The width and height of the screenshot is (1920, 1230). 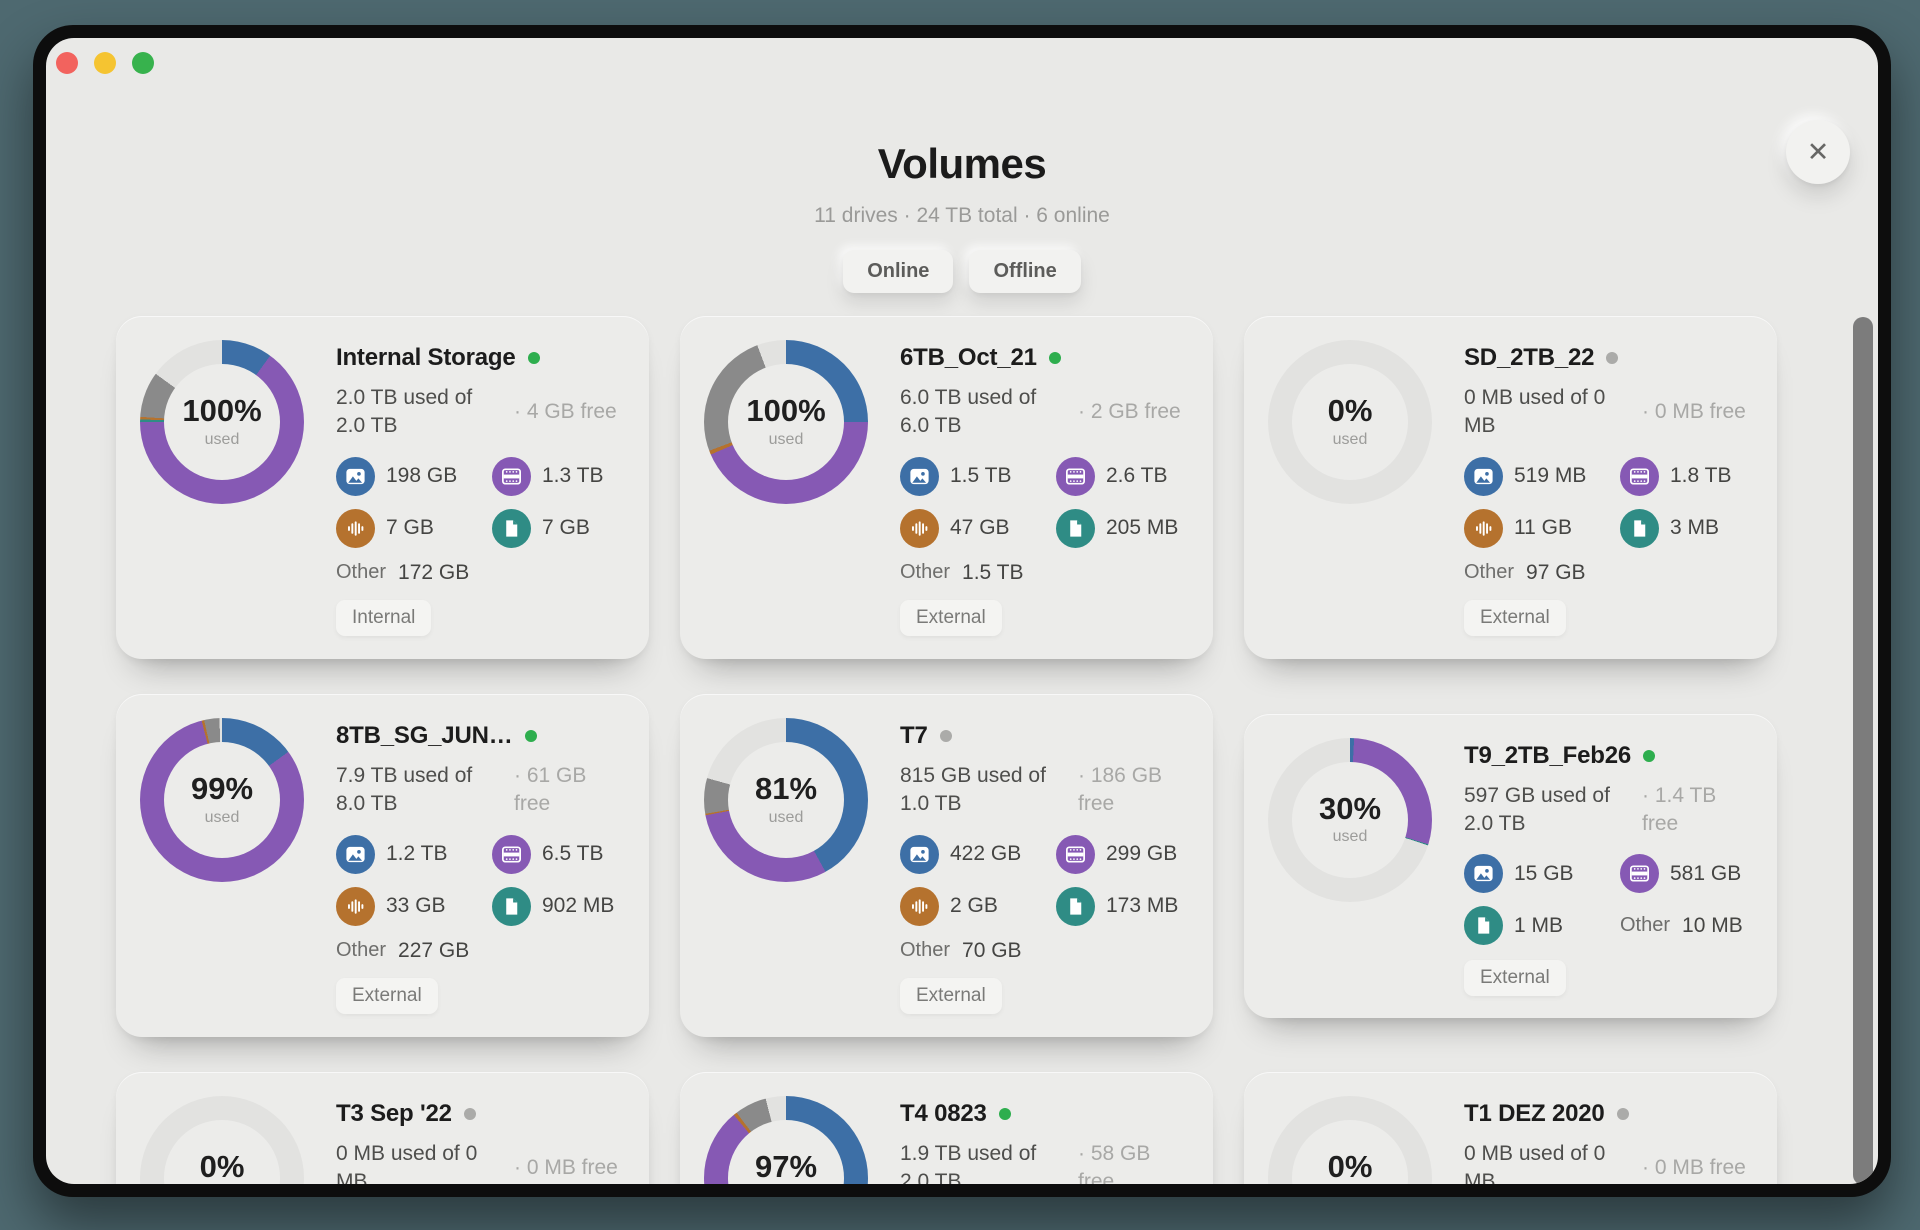 What do you see at coordinates (1045, 412) in the screenshot?
I see `usage-summary: 6.0 TB used of 6.0 TB · 2 GB free` at bounding box center [1045, 412].